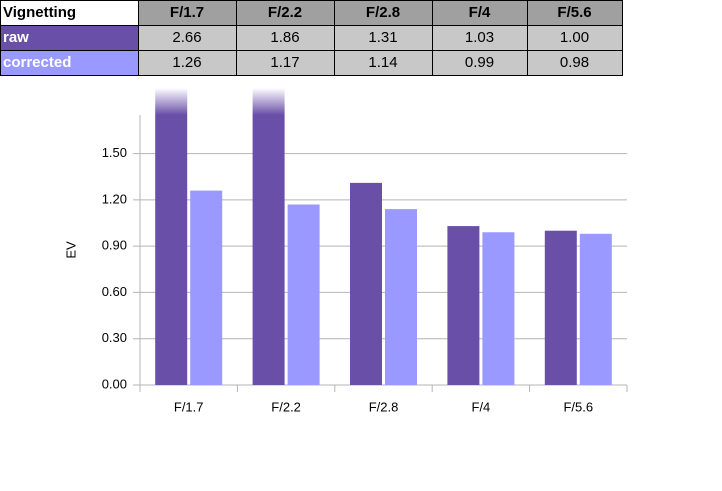  I want to click on table-value: 1.26, so click(186, 62).